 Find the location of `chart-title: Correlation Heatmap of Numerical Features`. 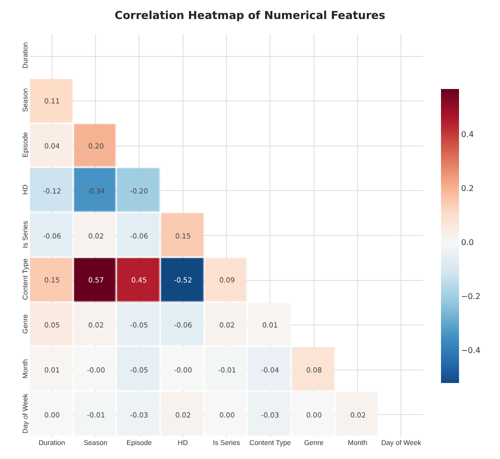

chart-title: Correlation Heatmap of Numerical Features is located at coordinates (250, 15).